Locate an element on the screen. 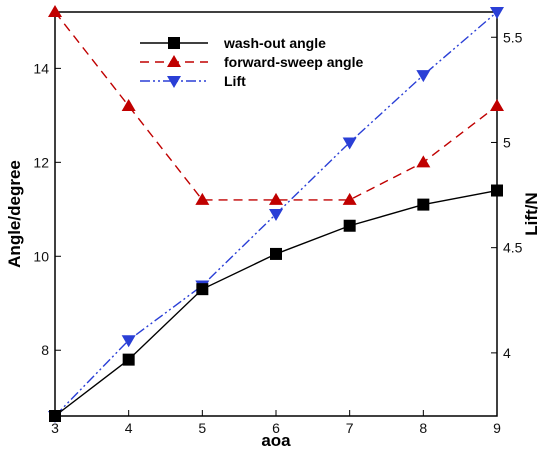  right-tick-label: 4 is located at coordinates (507, 353).